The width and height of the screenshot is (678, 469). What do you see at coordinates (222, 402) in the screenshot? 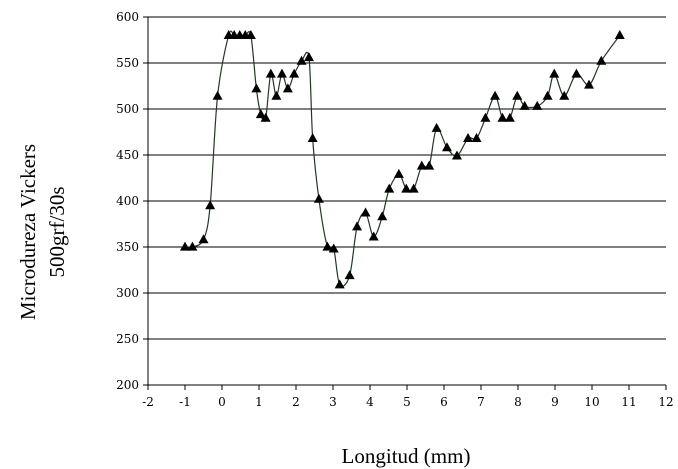
I see `x-tick-label: 0` at bounding box center [222, 402].